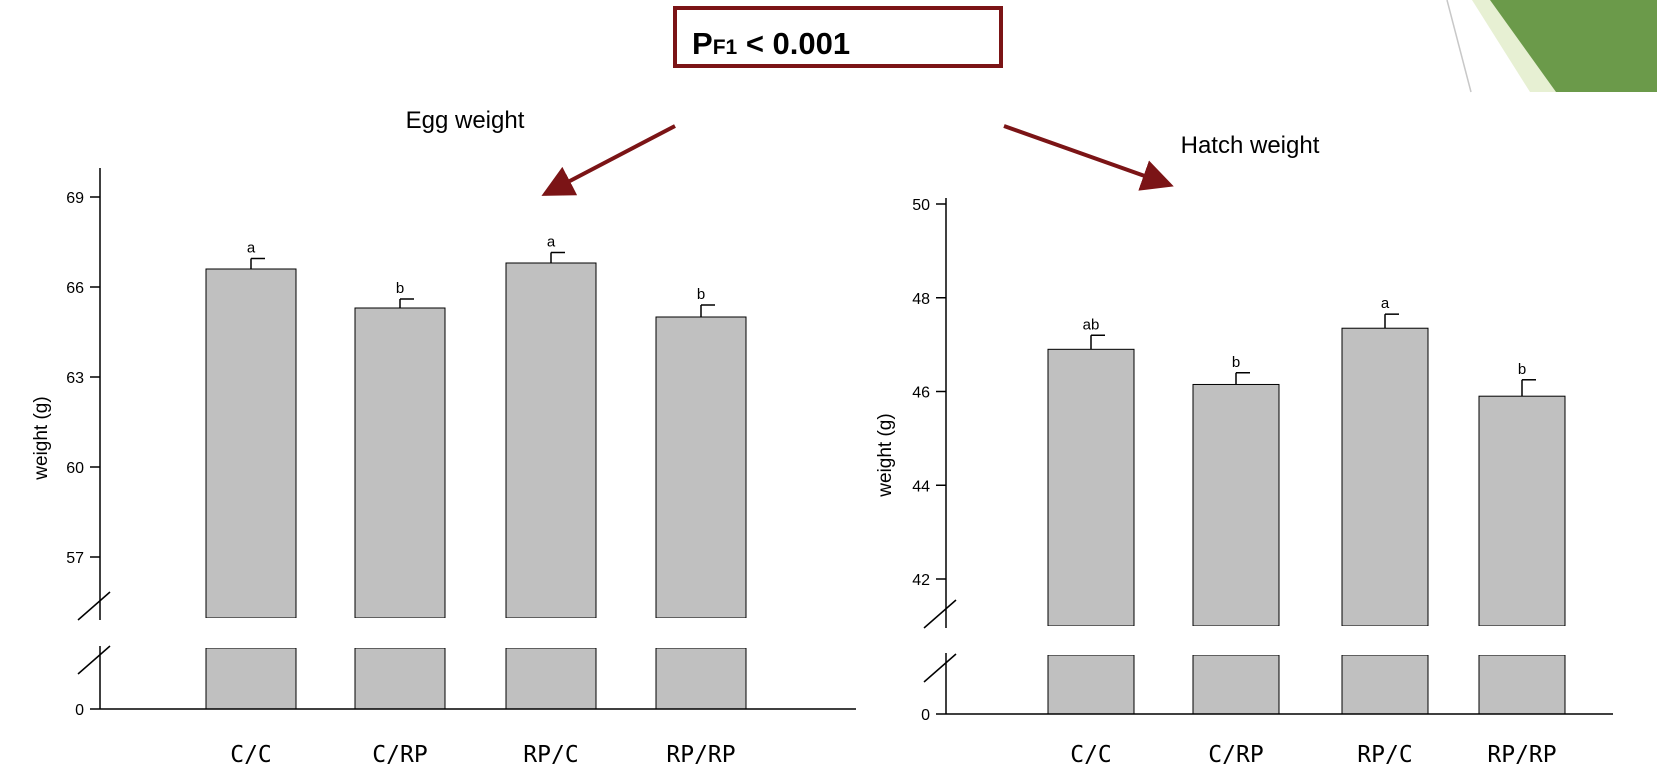 Image resolution: width=1657 pixels, height=768 pixels. What do you see at coordinates (75, 468) in the screenshot?
I see `y-tick-label: 60` at bounding box center [75, 468].